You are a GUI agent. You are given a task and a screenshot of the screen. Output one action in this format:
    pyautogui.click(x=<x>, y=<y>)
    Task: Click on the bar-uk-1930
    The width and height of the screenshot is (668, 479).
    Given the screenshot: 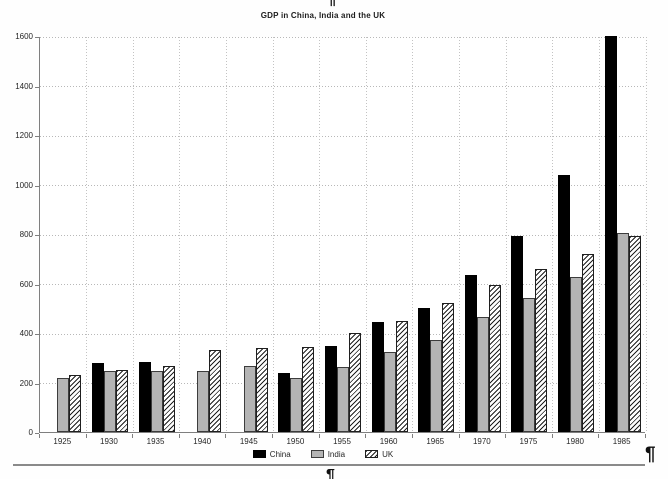 What is the action you would take?
    pyautogui.click(x=121, y=401)
    